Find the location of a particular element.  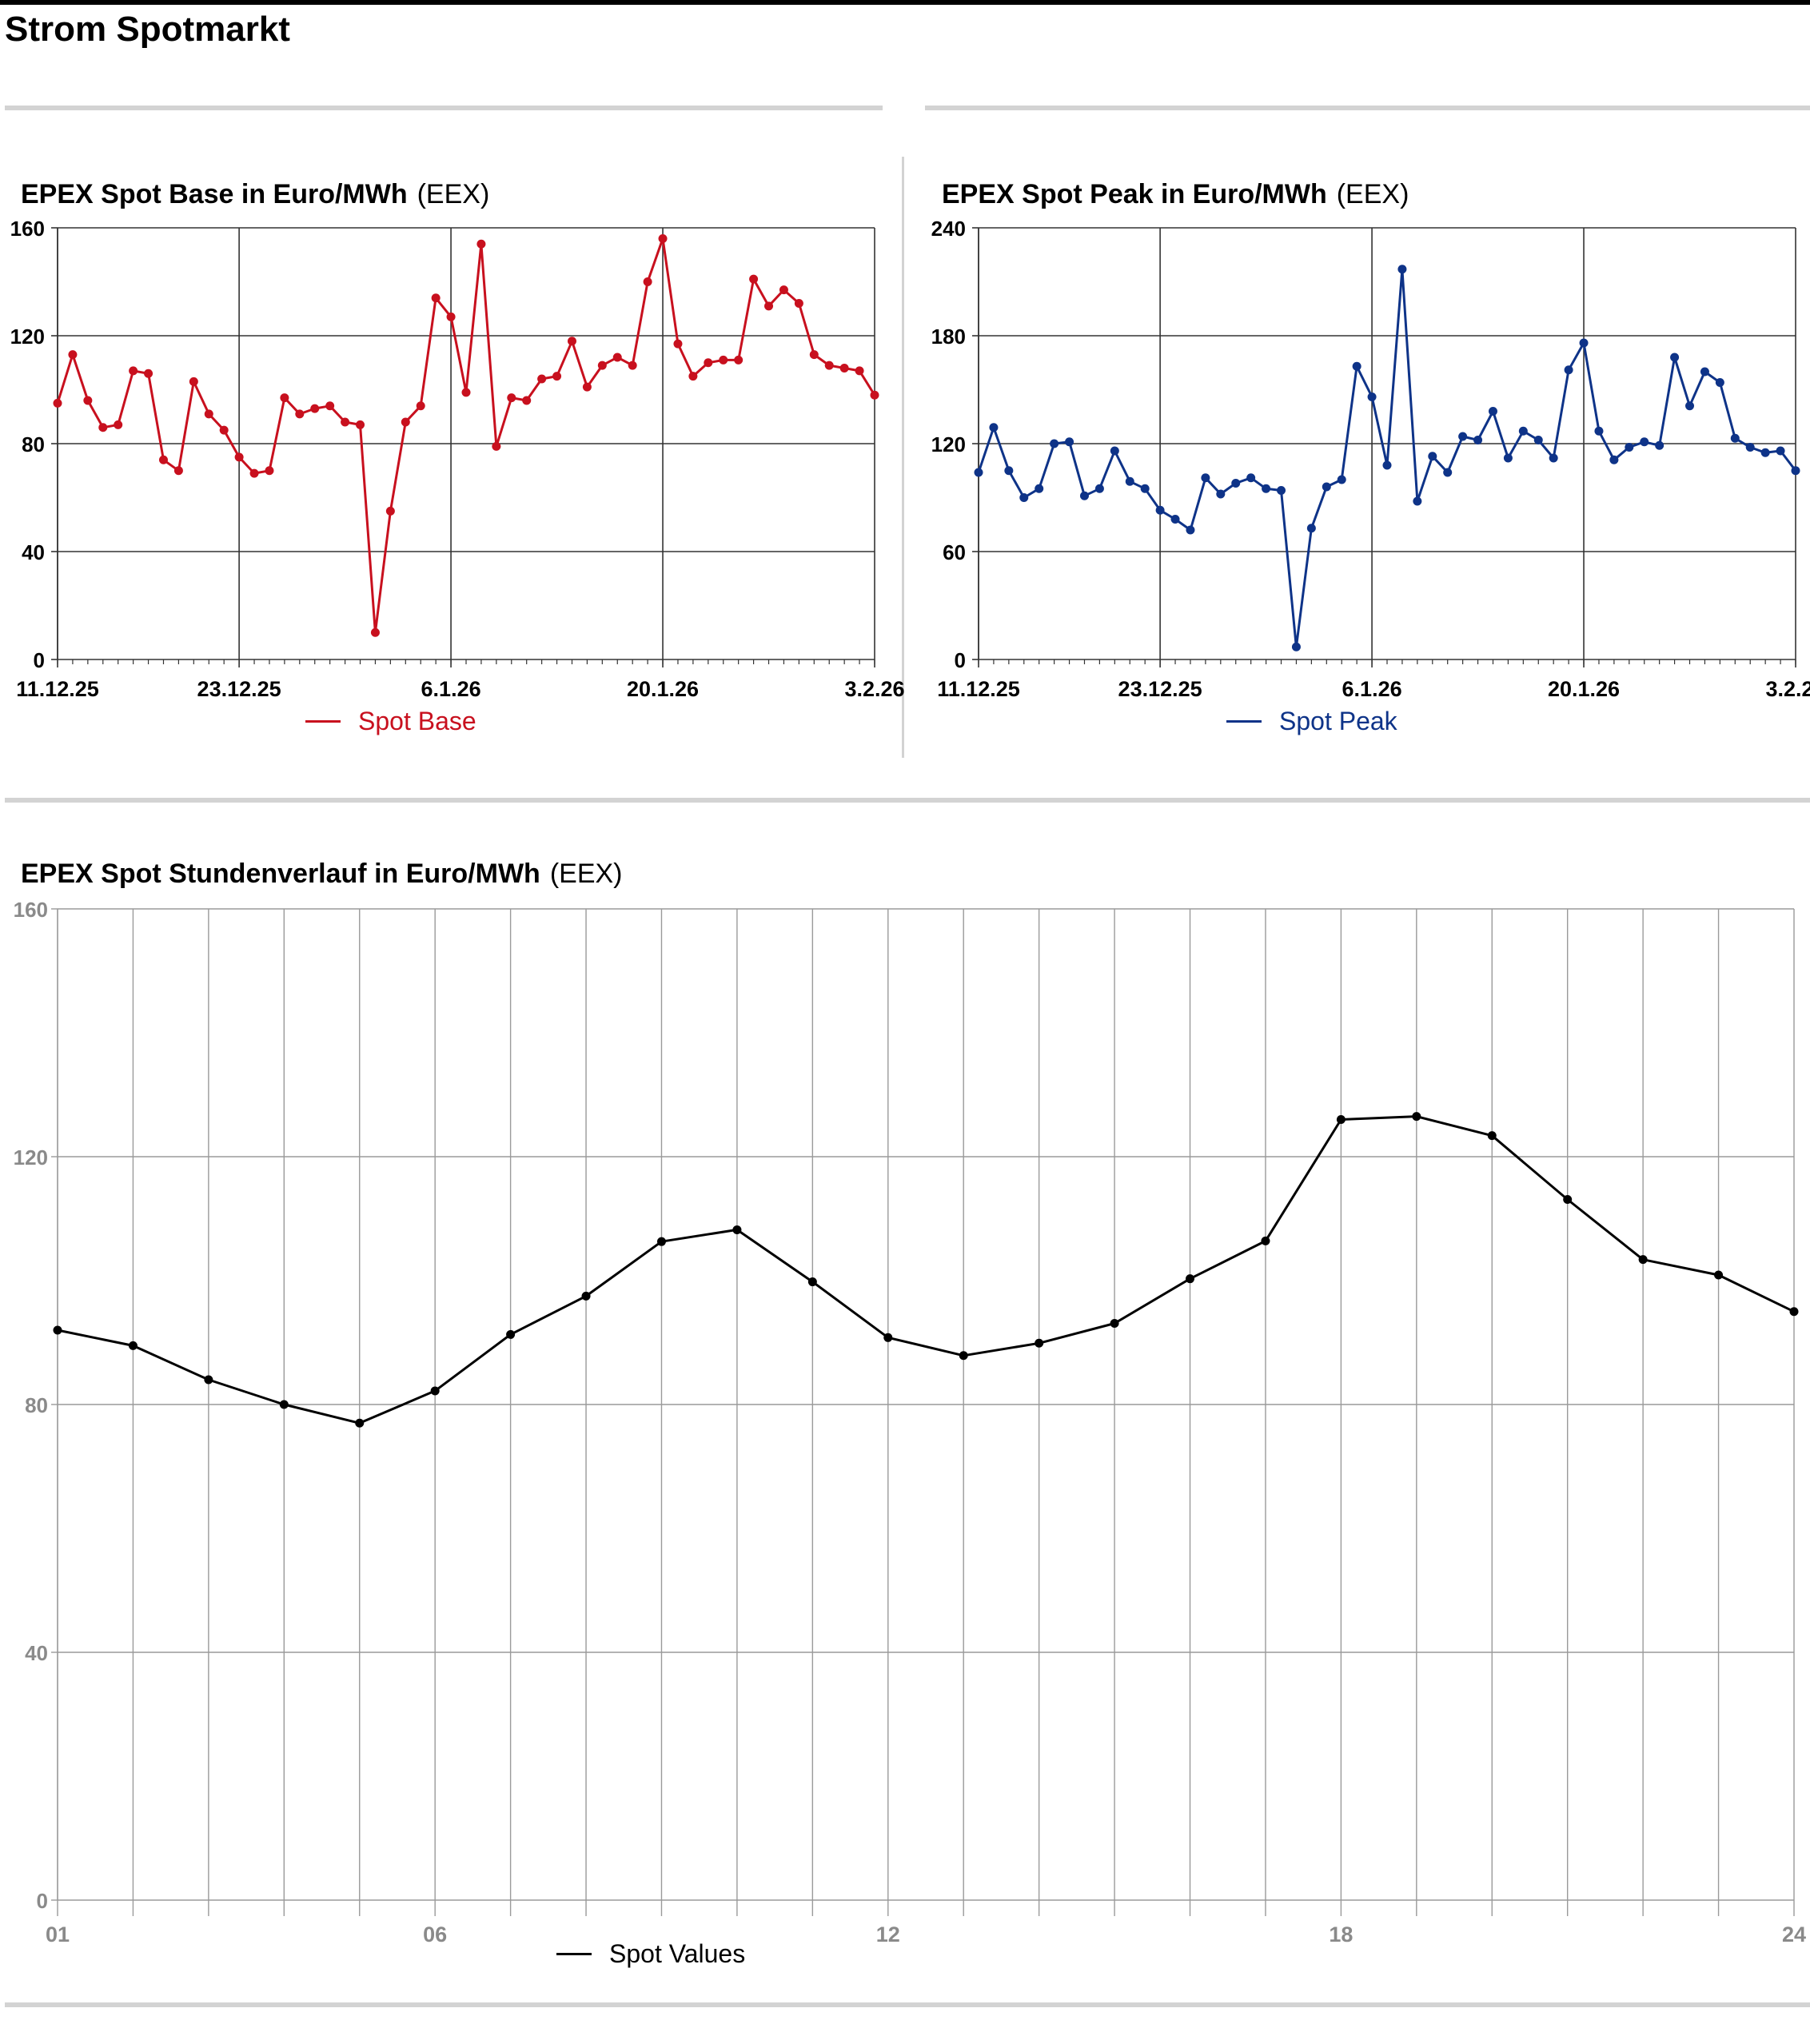

hourly-title-text: EPEX Spot Stundenverlauf in Euro/MWh is located at coordinates (280, 874).